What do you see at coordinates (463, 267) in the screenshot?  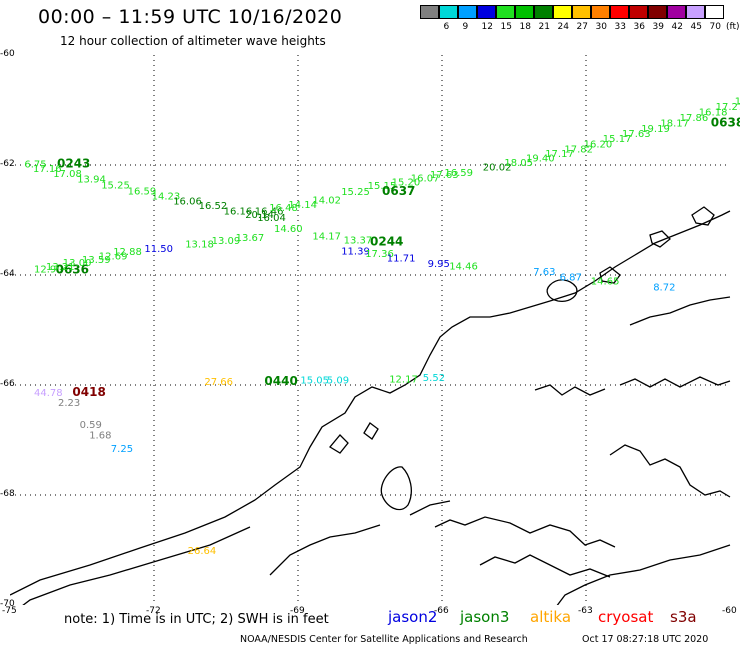 I see `wave-height-label: 14.46` at bounding box center [463, 267].